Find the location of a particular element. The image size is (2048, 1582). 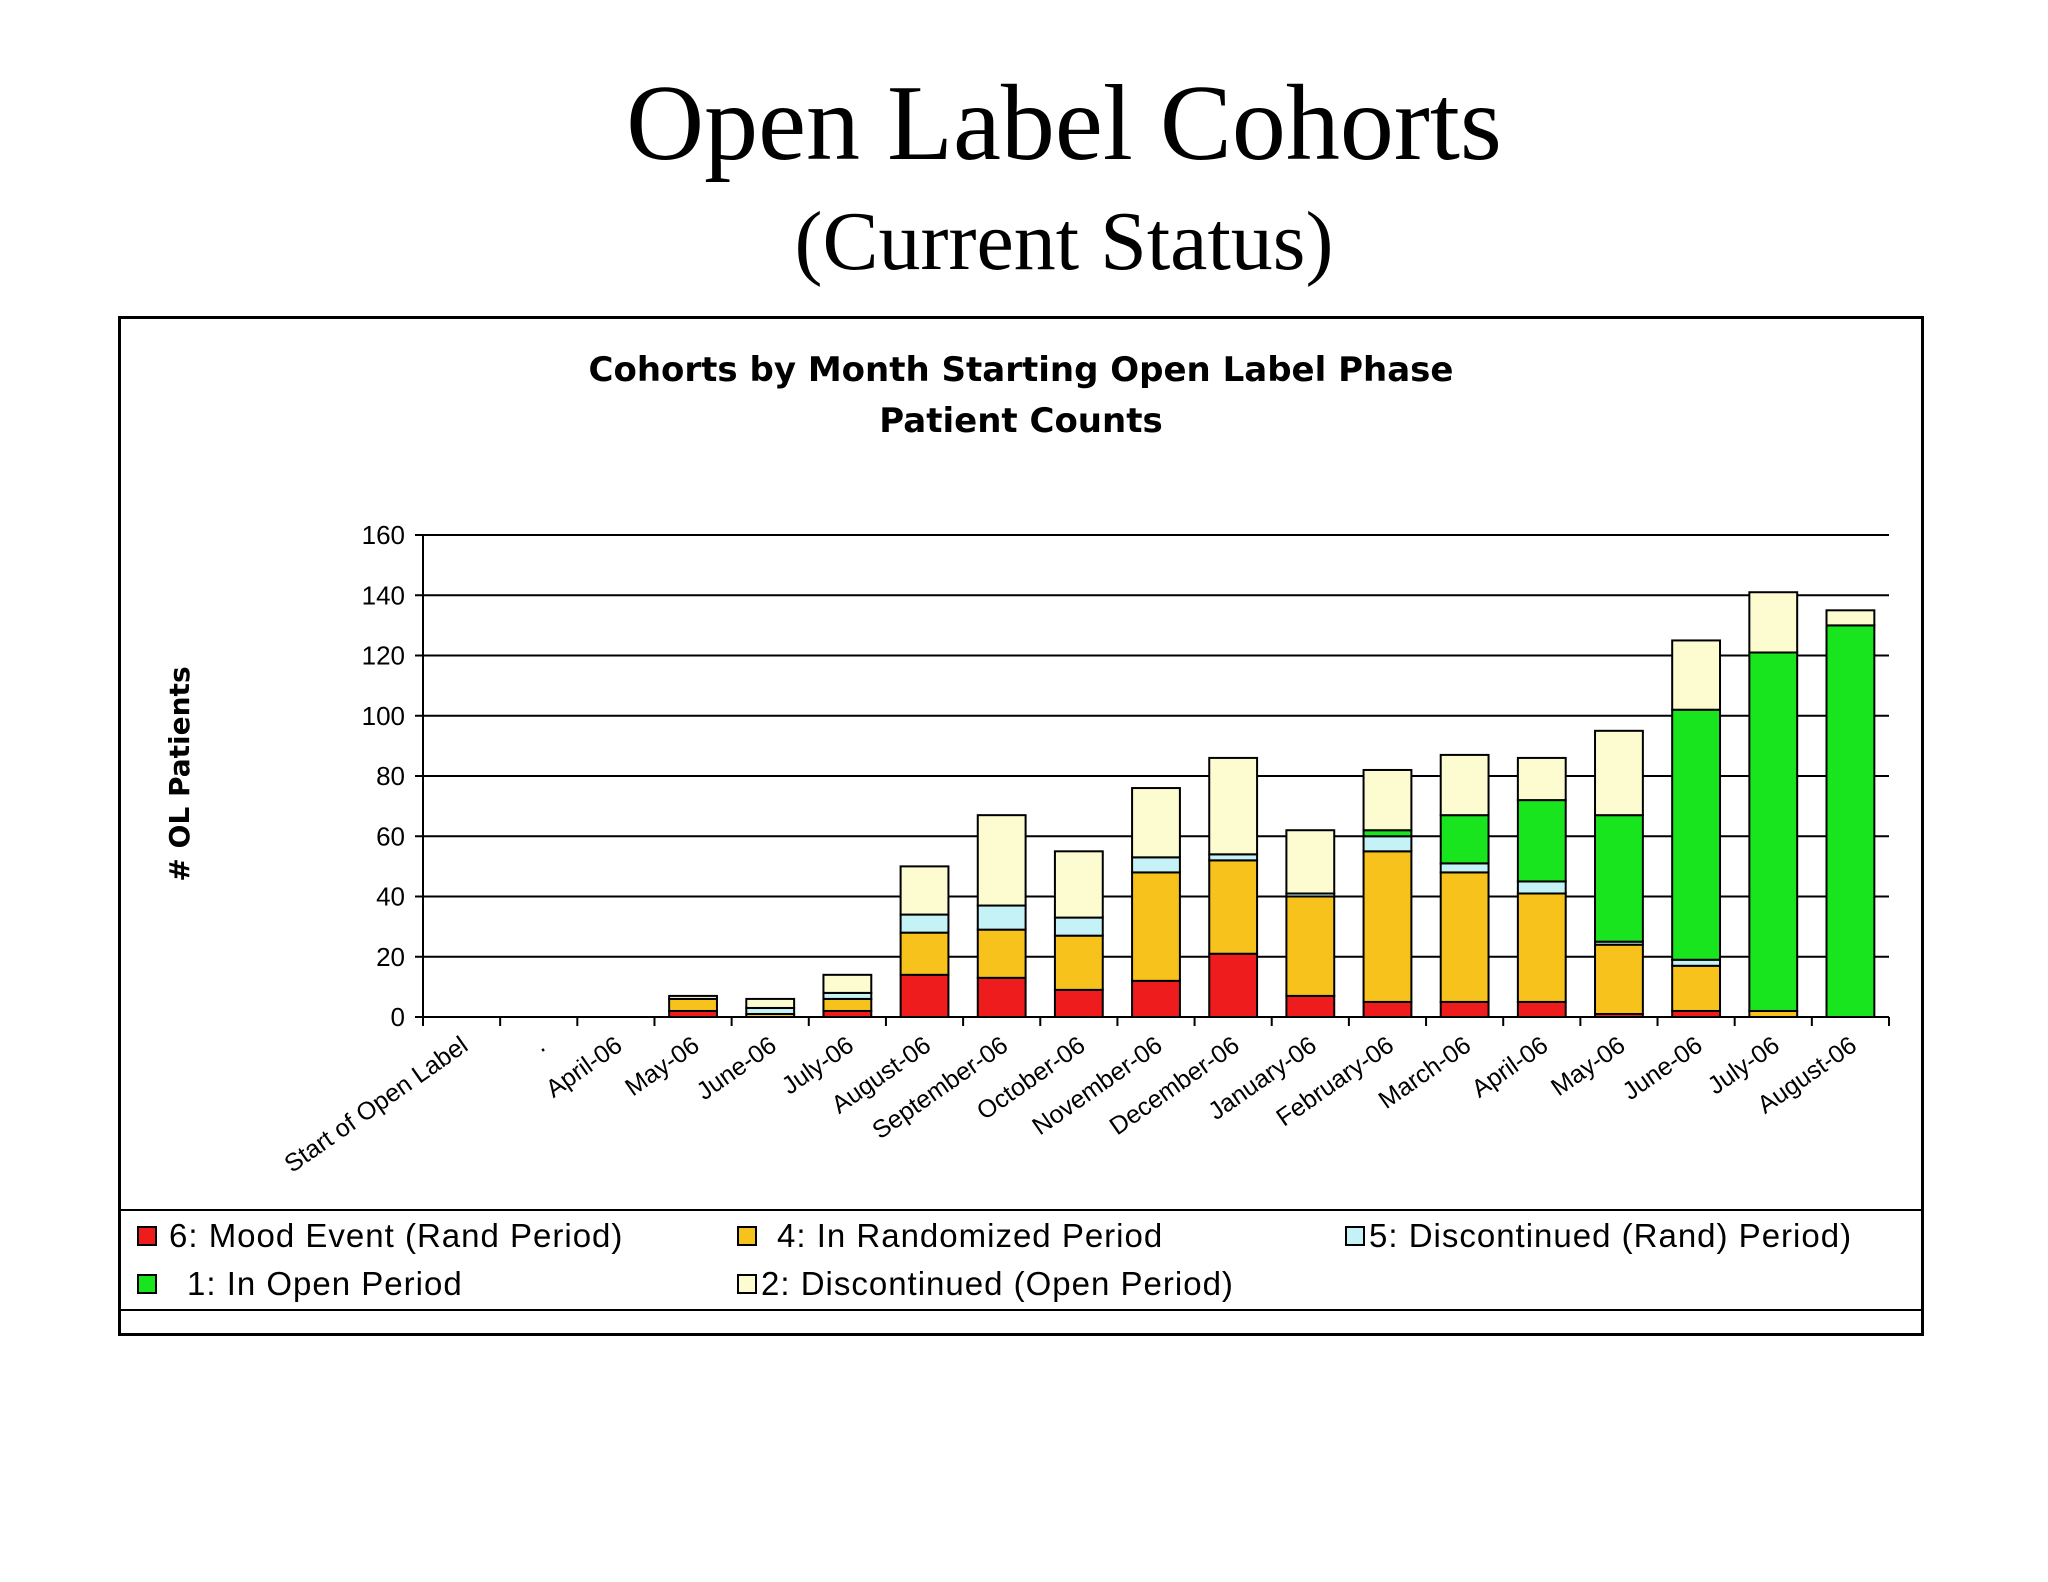

legend-item-discontinued-open: 2: Discontinued (Open Period) is located at coordinates (985, 1284).